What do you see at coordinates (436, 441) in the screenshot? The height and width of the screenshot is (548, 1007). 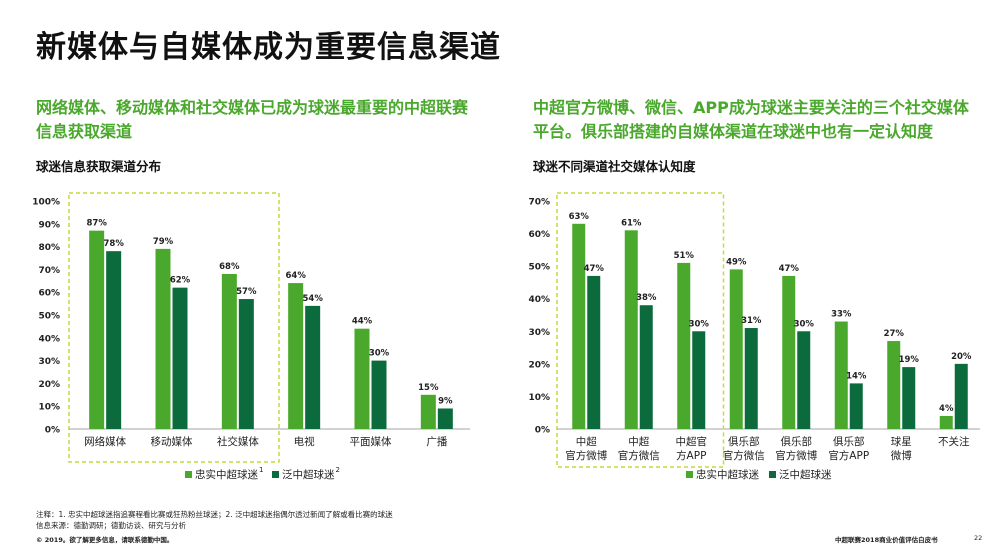 I see `category-label: 广播` at bounding box center [436, 441].